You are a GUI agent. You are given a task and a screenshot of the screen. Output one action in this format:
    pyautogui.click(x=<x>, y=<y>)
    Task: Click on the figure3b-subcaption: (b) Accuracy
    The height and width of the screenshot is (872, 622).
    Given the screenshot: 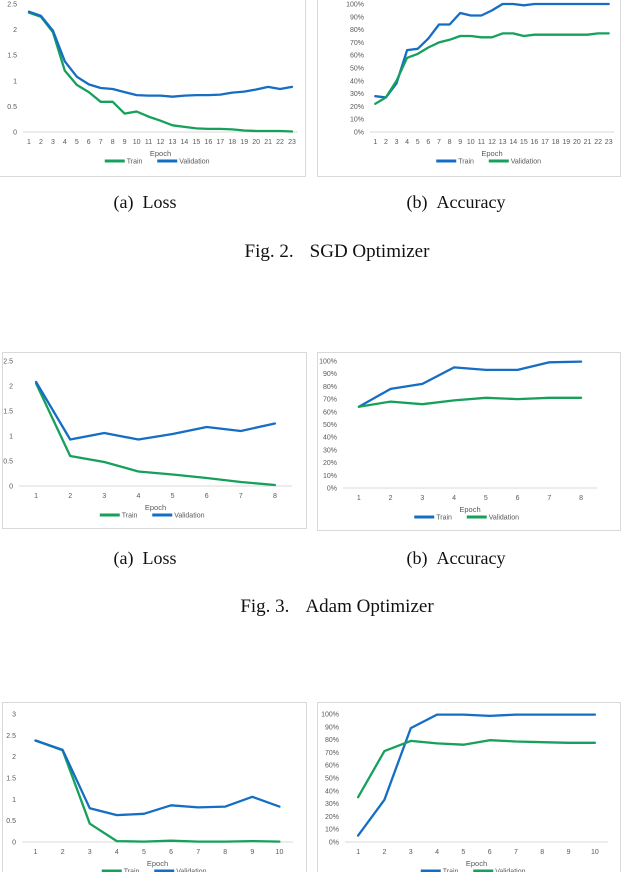 What is the action you would take?
    pyautogui.click(x=456, y=558)
    